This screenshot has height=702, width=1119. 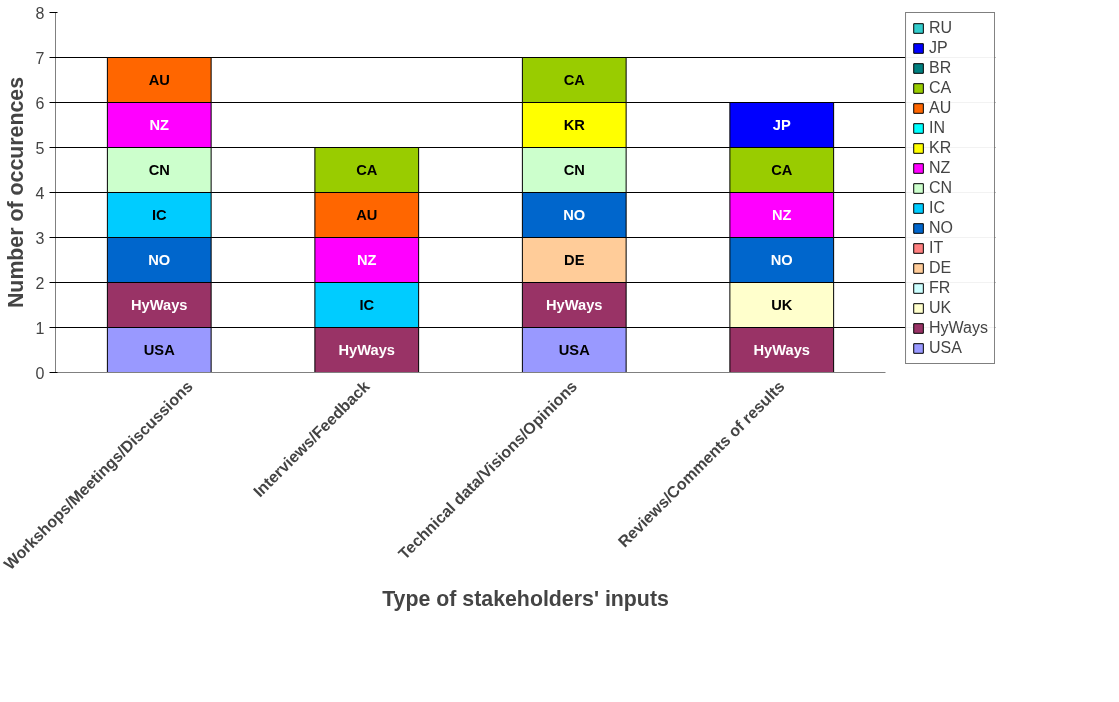 I want to click on y-tick-label: 0, so click(x=40, y=373).